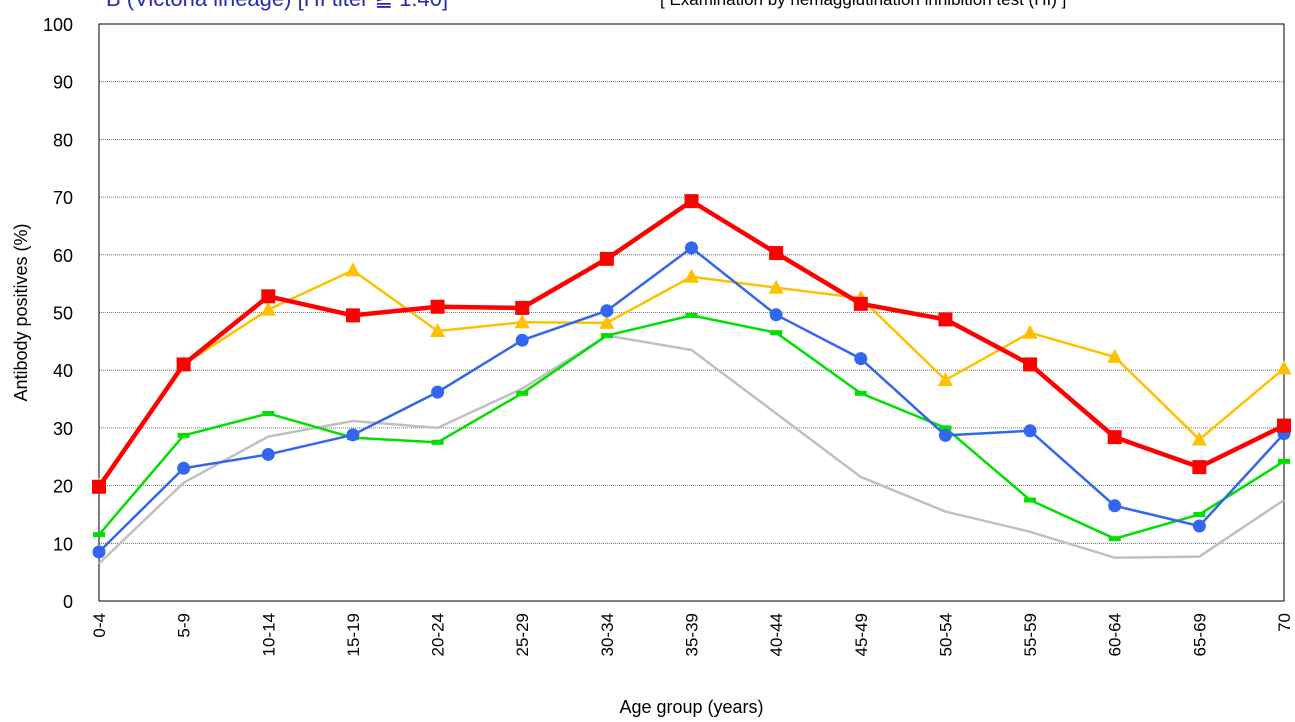 This screenshot has width=1295, height=722. I want to click on y-axis-label: Antibody positives (%), so click(21, 312).